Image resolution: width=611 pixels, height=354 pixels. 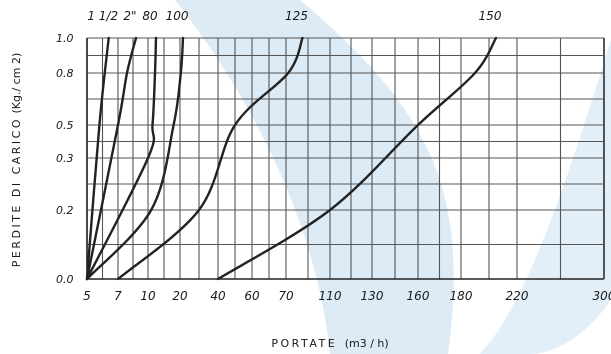 I want to click on x-tick-label: 70, so click(x=286, y=296).